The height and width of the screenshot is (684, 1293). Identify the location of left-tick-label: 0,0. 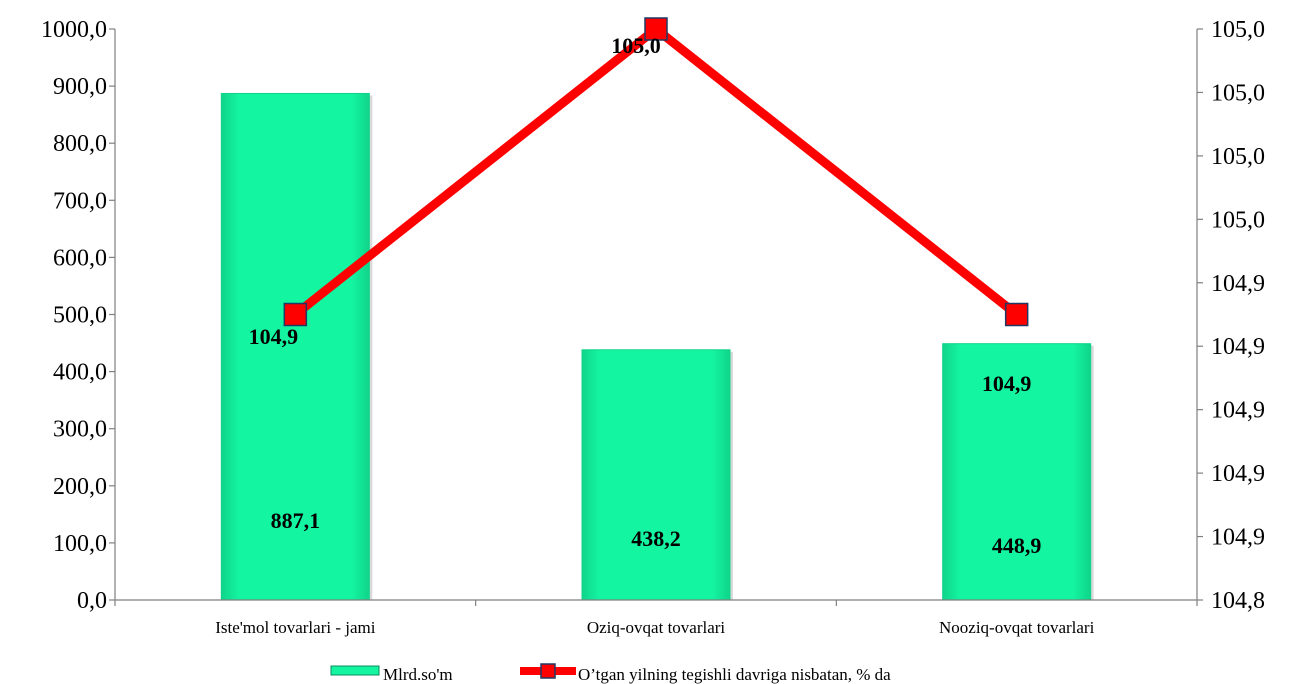
(92, 601).